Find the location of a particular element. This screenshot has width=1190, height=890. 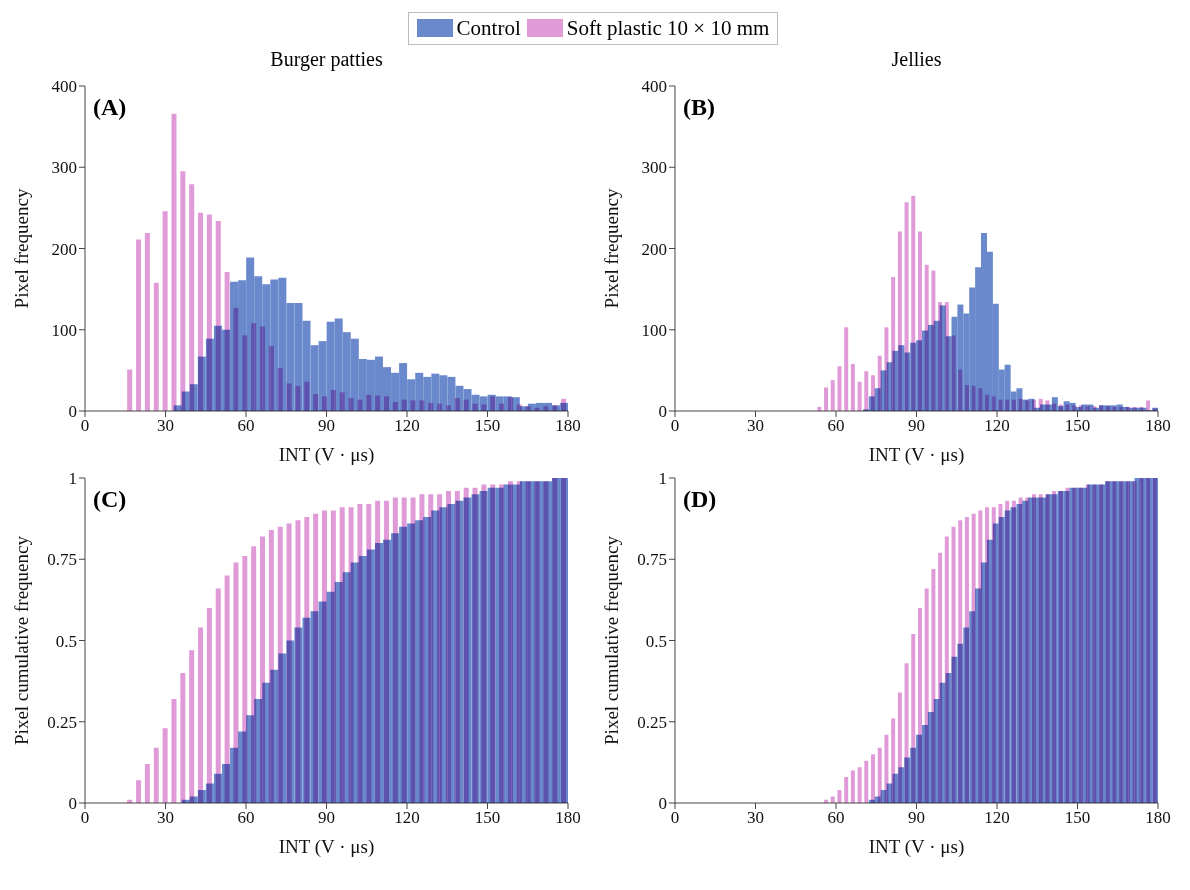

annotation: (C) is located at coordinates (110, 499).